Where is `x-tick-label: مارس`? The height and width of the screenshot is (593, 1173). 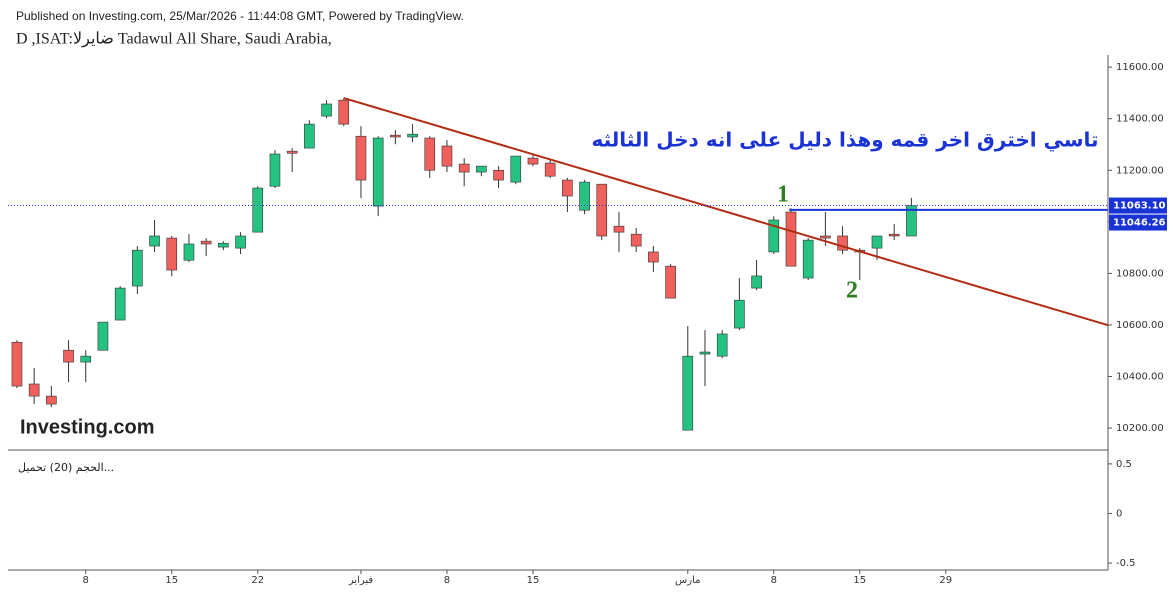
x-tick-label: مارس is located at coordinates (687, 580).